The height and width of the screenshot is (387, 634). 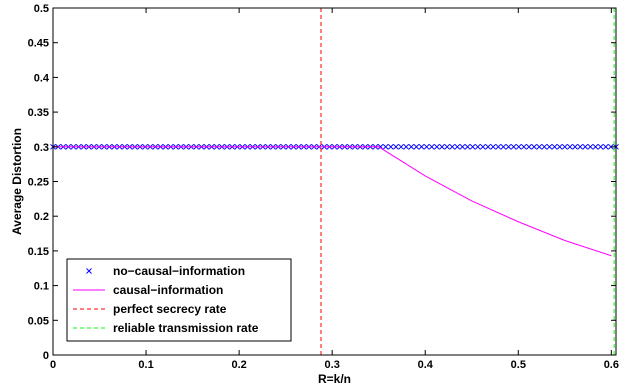 I want to click on y-tick-label: 0.5, so click(x=41, y=9).